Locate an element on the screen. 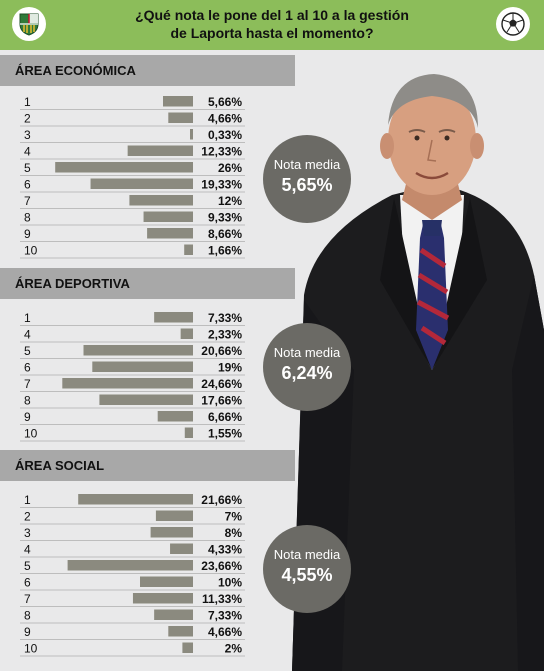 The width and height of the screenshot is (544, 671). average-label-economic: Nota media is located at coordinates (307, 164).